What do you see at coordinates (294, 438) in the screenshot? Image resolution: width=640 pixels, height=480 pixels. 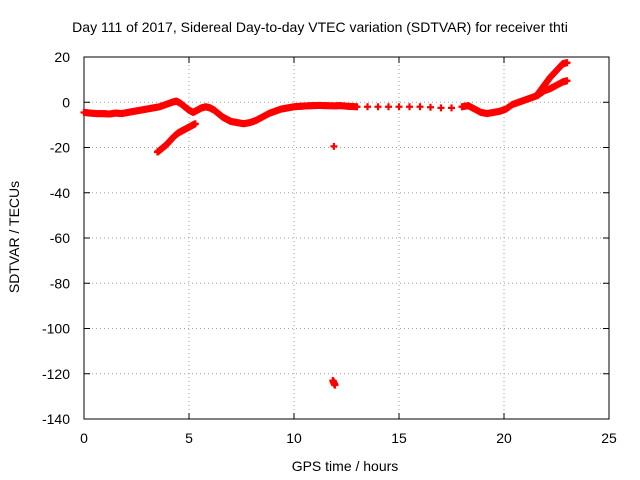 I see `x-tick-label: 10` at bounding box center [294, 438].